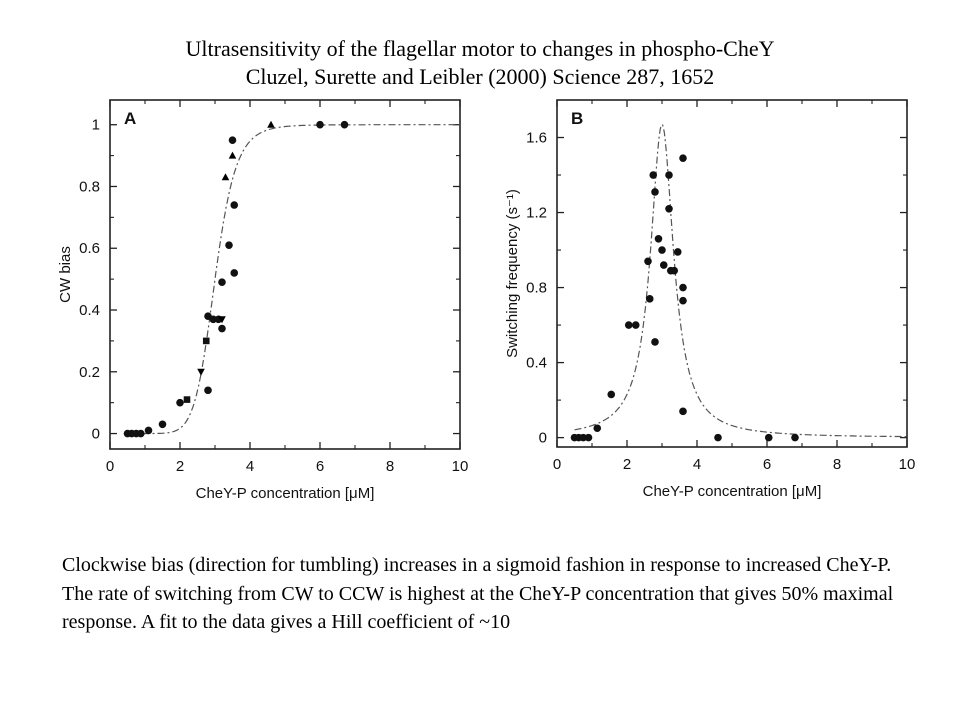 The image size is (960, 720). What do you see at coordinates (536, 213) in the screenshot?
I see `y-tick-label: 1.2` at bounding box center [536, 213].